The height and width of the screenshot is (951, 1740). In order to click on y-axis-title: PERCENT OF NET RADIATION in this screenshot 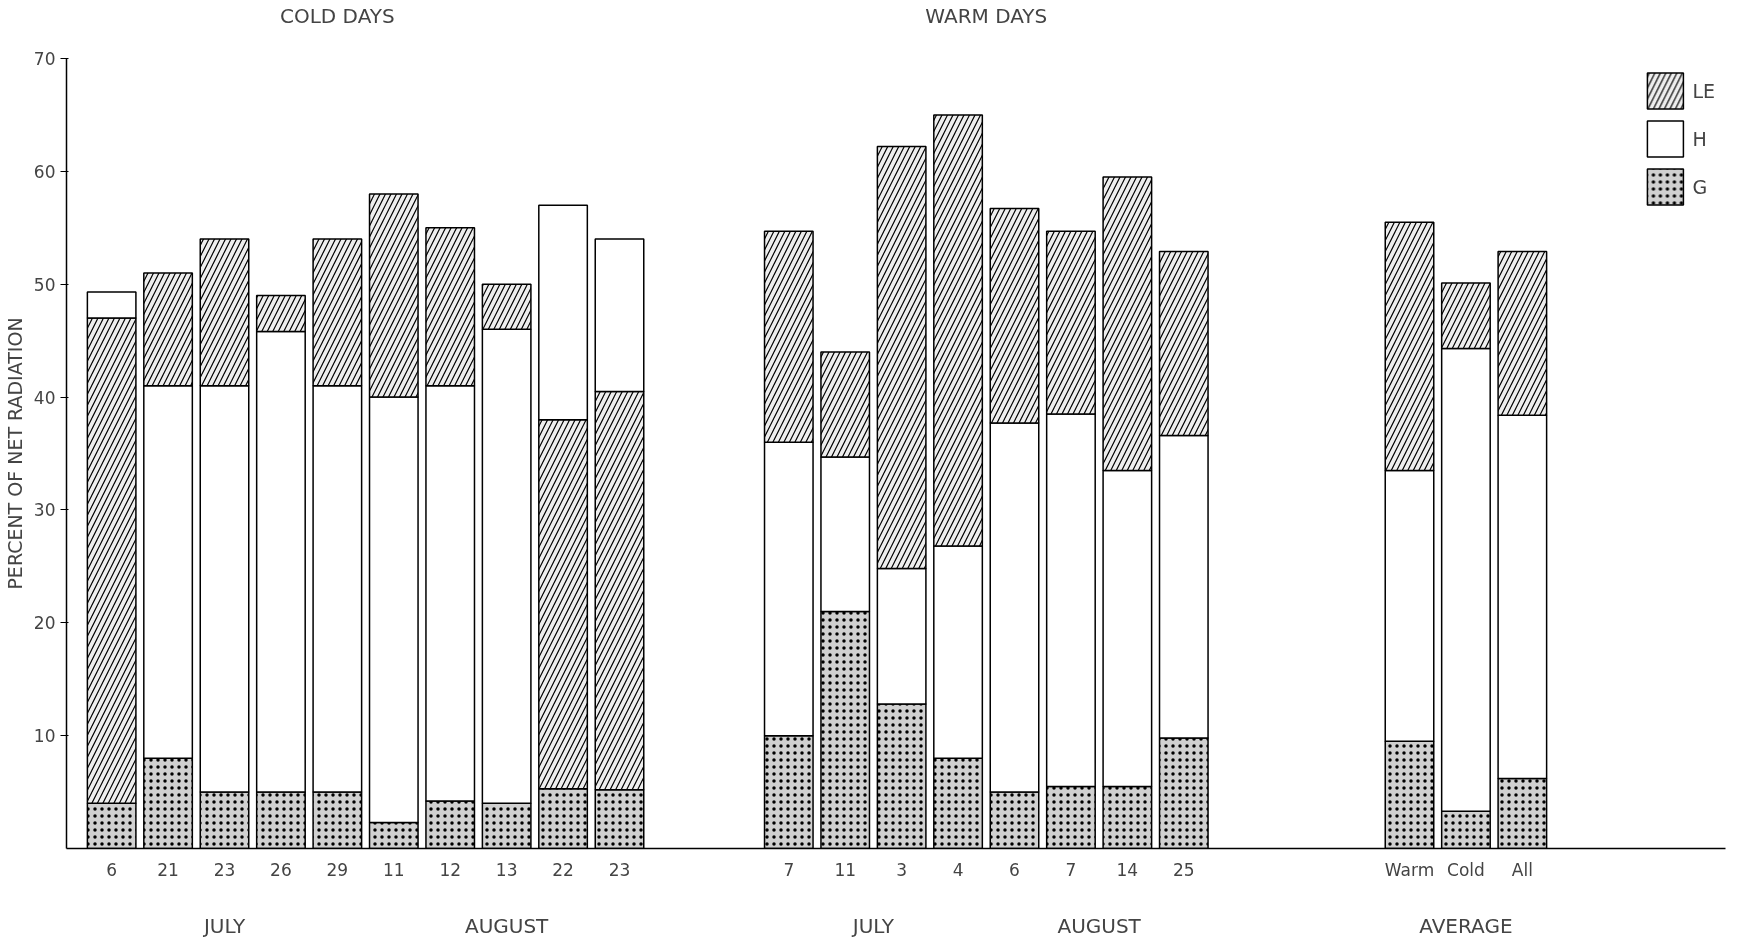, I will do `click(14, 453)`.